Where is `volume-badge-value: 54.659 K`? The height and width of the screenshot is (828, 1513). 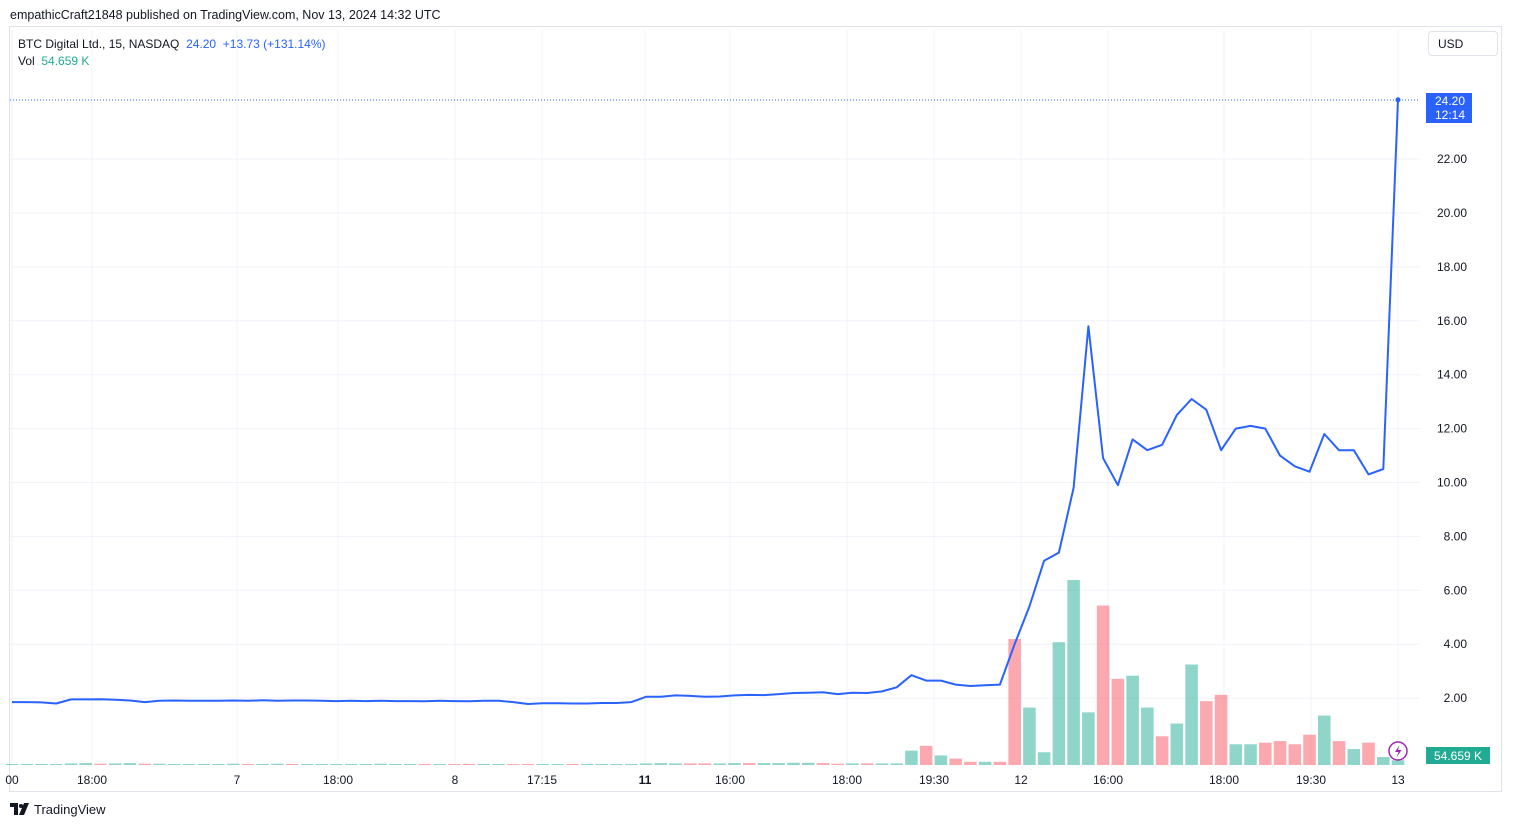 volume-badge-value: 54.659 K is located at coordinates (1458, 756).